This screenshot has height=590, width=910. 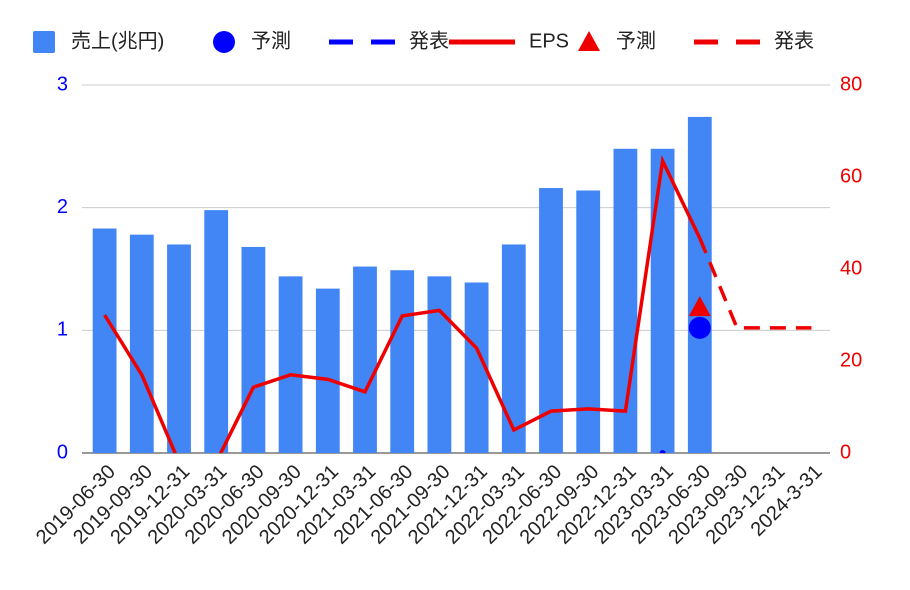 What do you see at coordinates (549, 41) in the screenshot?
I see `legend-label: EPS` at bounding box center [549, 41].